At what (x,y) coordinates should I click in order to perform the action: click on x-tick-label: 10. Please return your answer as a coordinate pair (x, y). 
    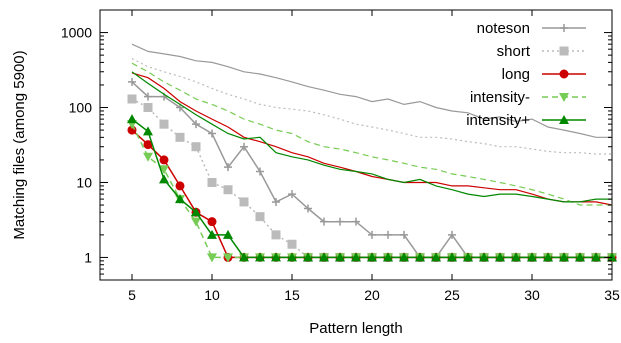
    Looking at the image, I should click on (212, 295).